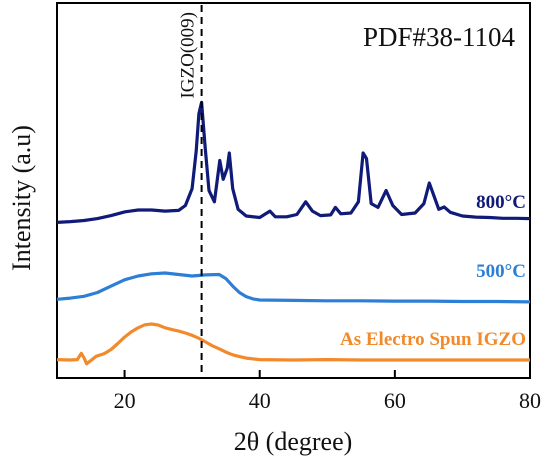 The image size is (550, 468). I want to click on x-tick-label: 20, so click(125, 400).